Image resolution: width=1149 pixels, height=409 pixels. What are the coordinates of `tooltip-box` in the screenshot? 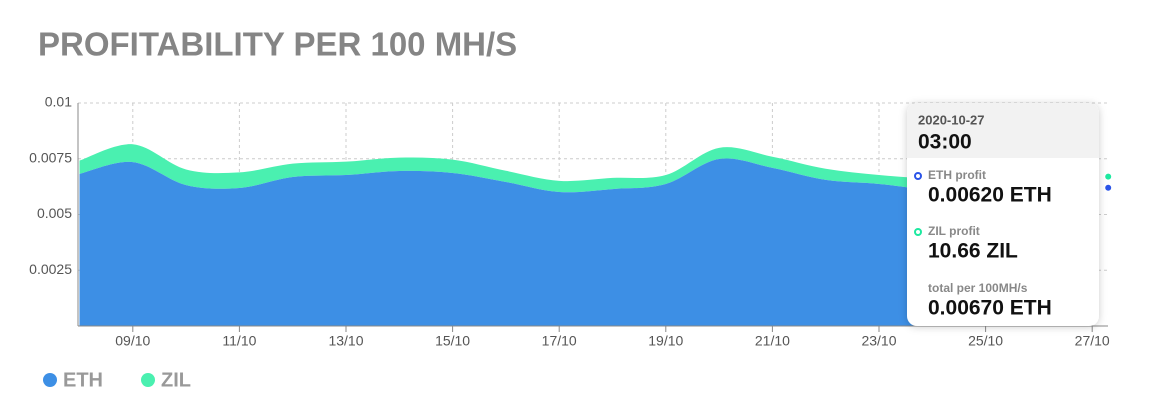 It's located at (1003, 214).